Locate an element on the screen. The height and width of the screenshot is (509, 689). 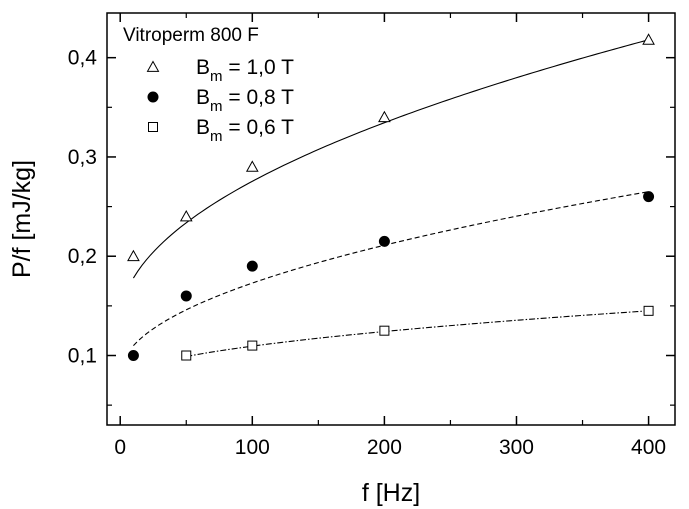
legend-label: Bm = 0,6 T is located at coordinates (245, 130).